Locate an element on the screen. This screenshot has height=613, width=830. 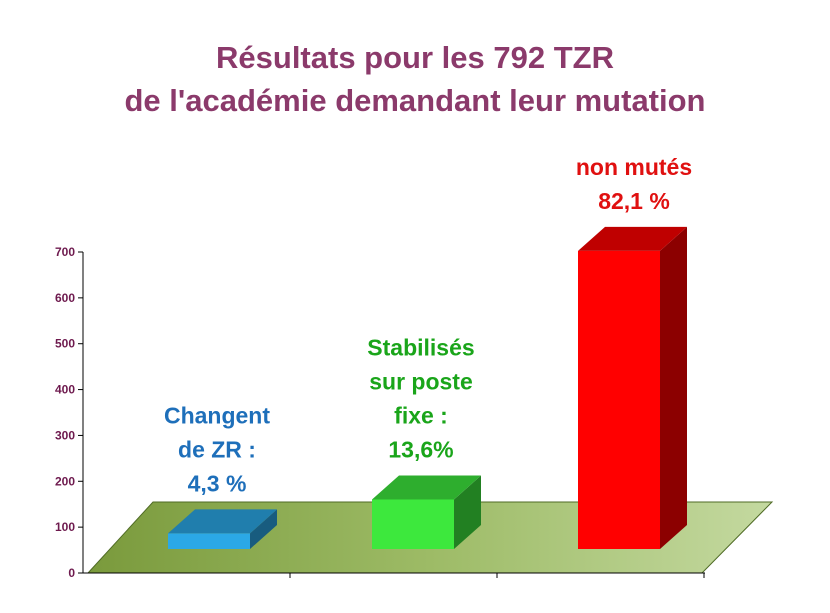
data-label-line: sur poste is located at coordinates (421, 381).